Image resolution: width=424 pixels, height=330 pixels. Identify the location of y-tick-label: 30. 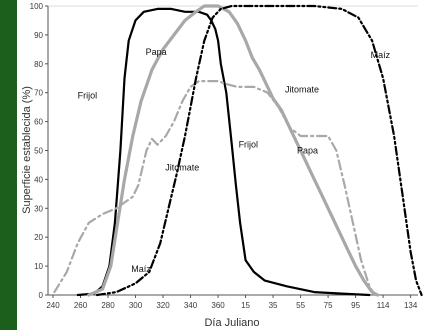
(38, 208).